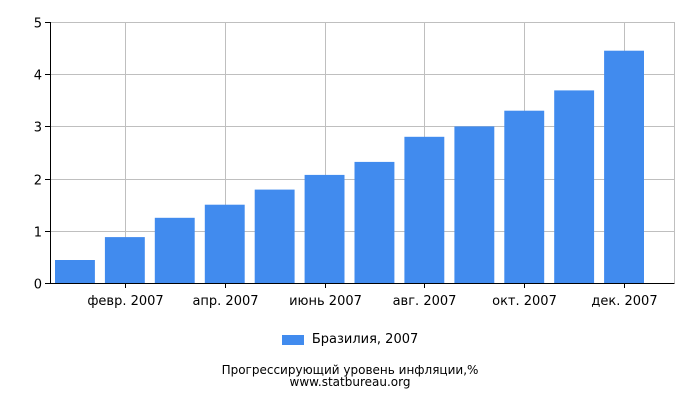 Image resolution: width=700 pixels, height=400 pixels. I want to click on chart-caption-title: Прогрессирующий уровень инфляции,%, so click(350, 370).